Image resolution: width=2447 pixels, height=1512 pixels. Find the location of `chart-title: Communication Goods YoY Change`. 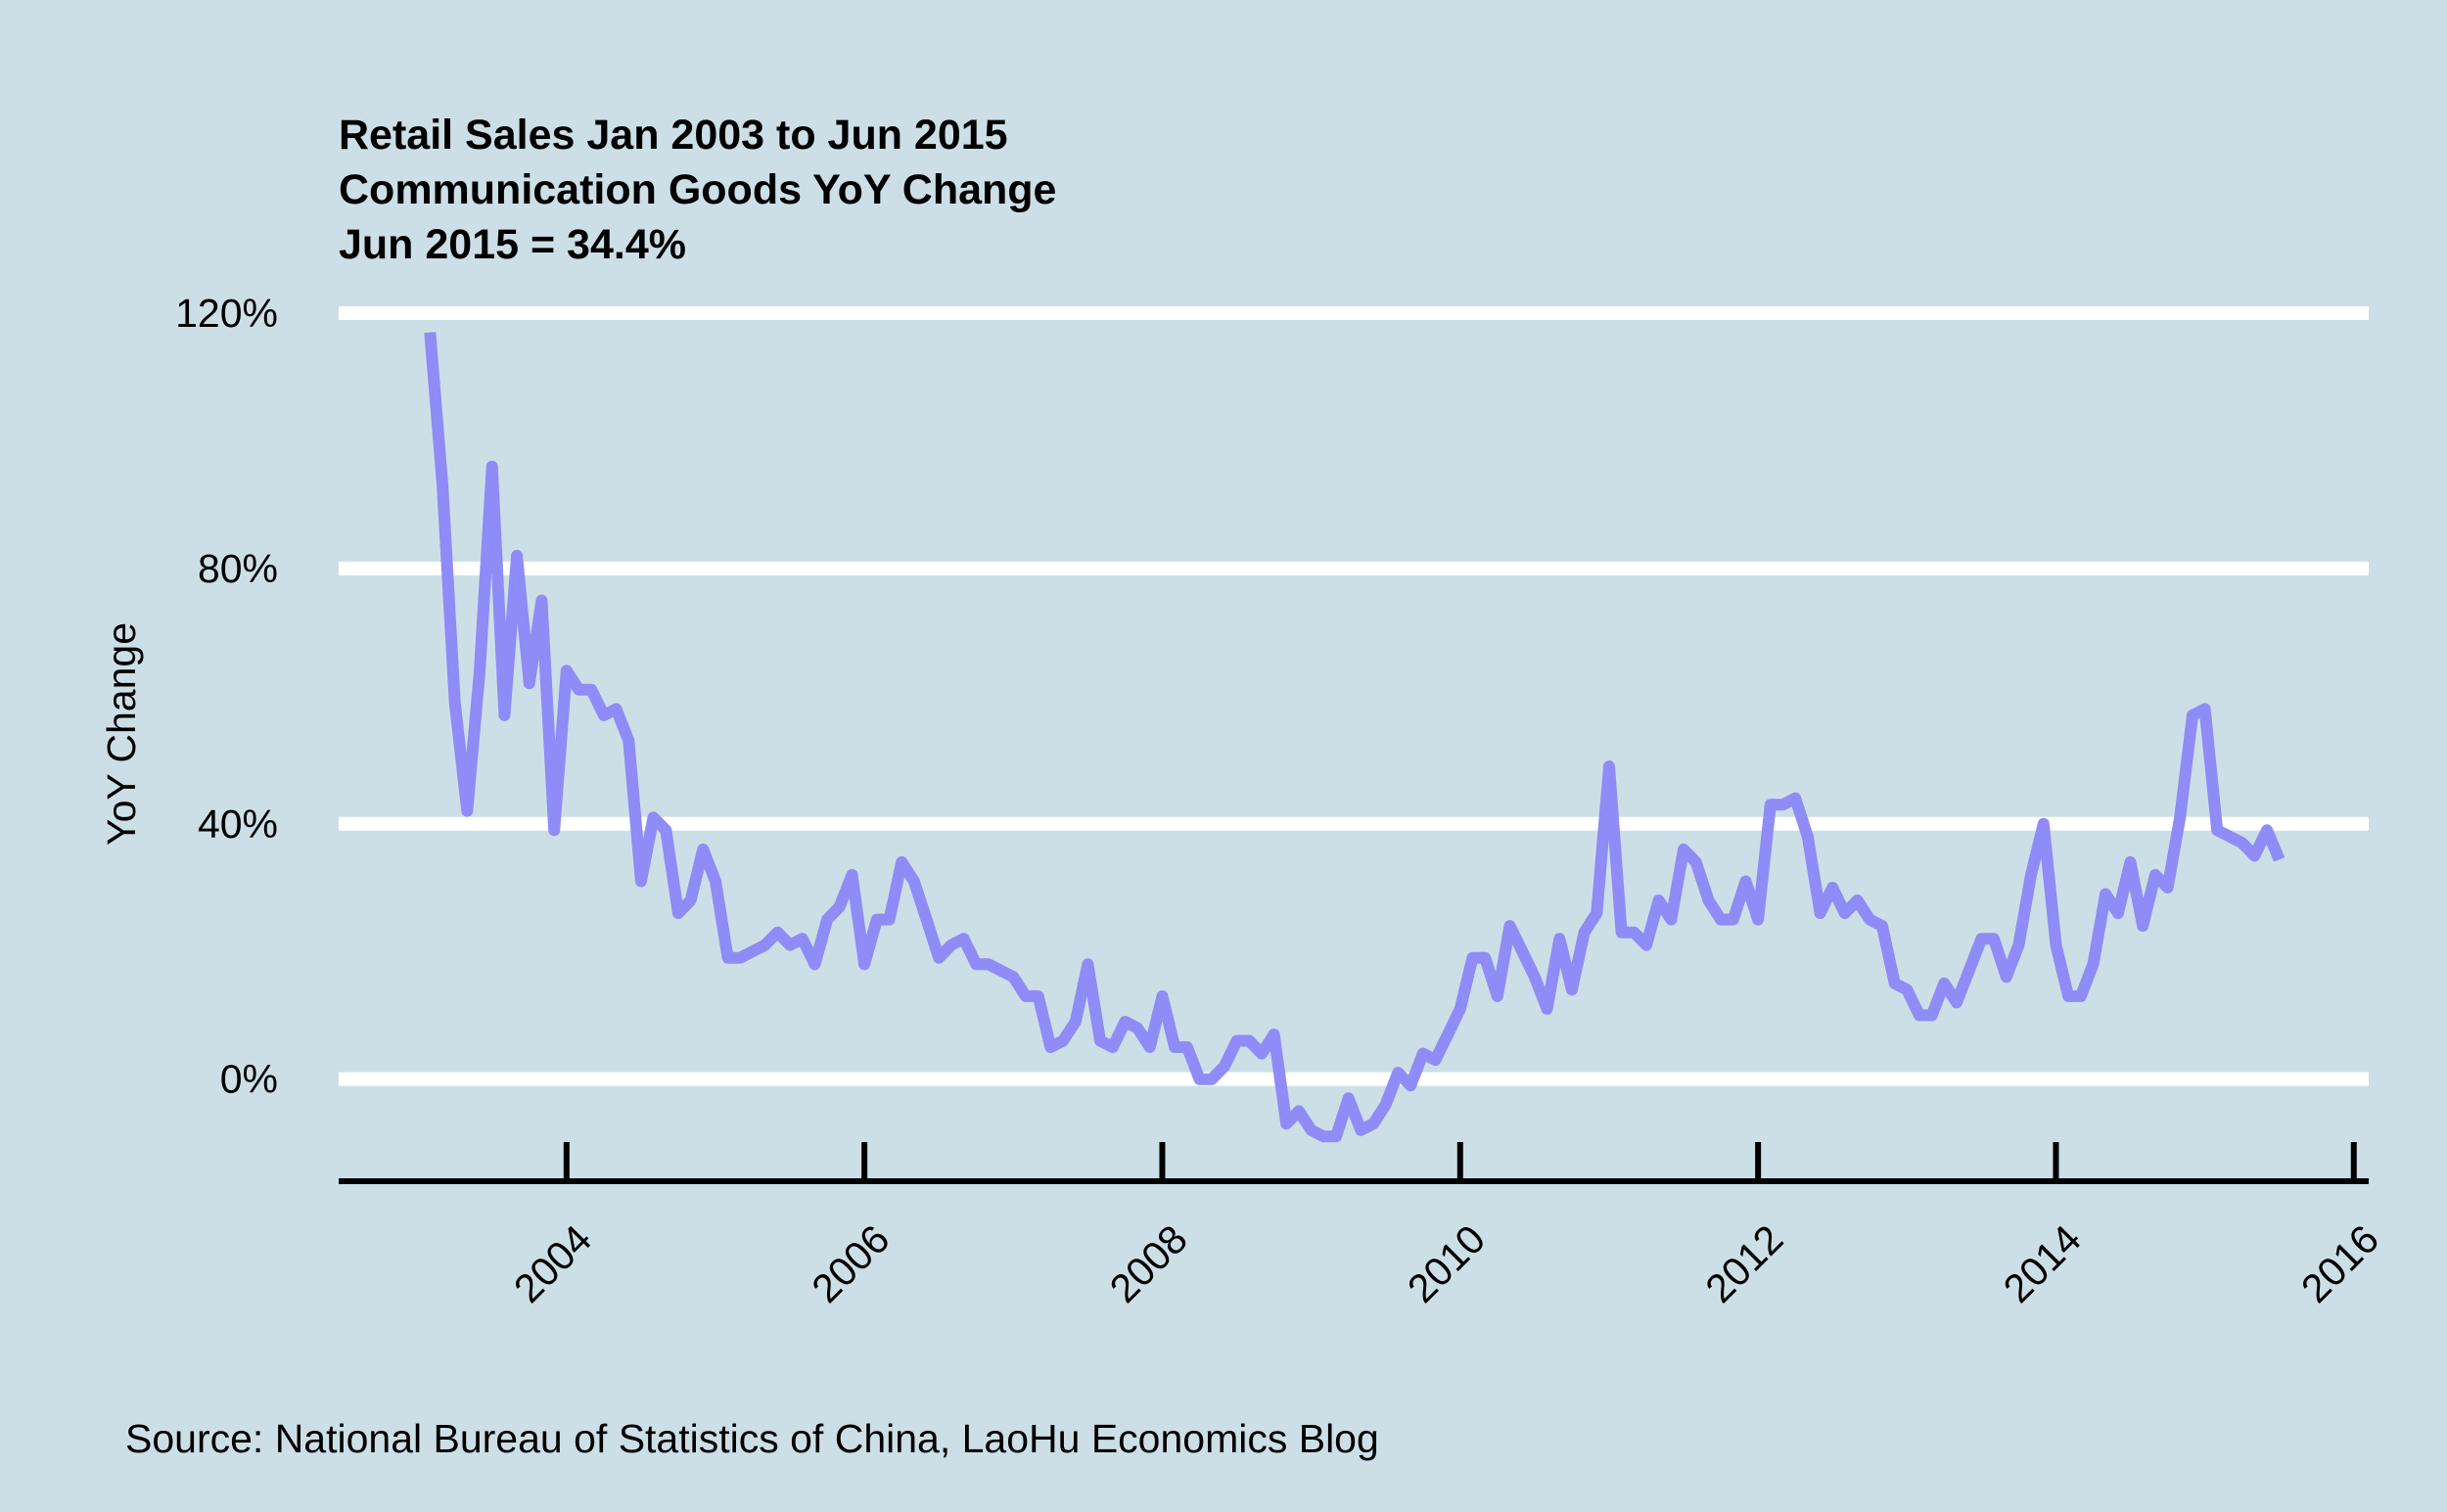

chart-title: Communication Goods YoY Change is located at coordinates (698, 189).